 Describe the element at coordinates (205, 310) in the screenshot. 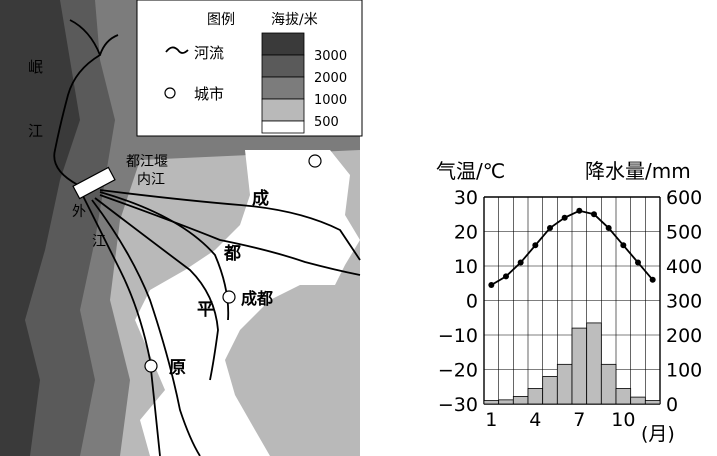

I see `label-plain-ping: 平` at that location.